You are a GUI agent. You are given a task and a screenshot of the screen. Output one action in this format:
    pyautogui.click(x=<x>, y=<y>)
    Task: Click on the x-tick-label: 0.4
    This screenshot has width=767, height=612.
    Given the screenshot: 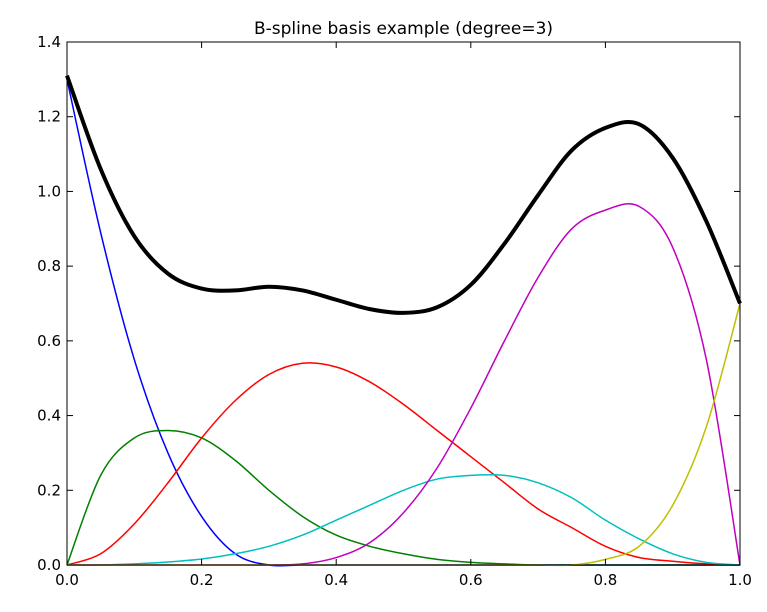 What is the action you would take?
    pyautogui.click(x=336, y=580)
    